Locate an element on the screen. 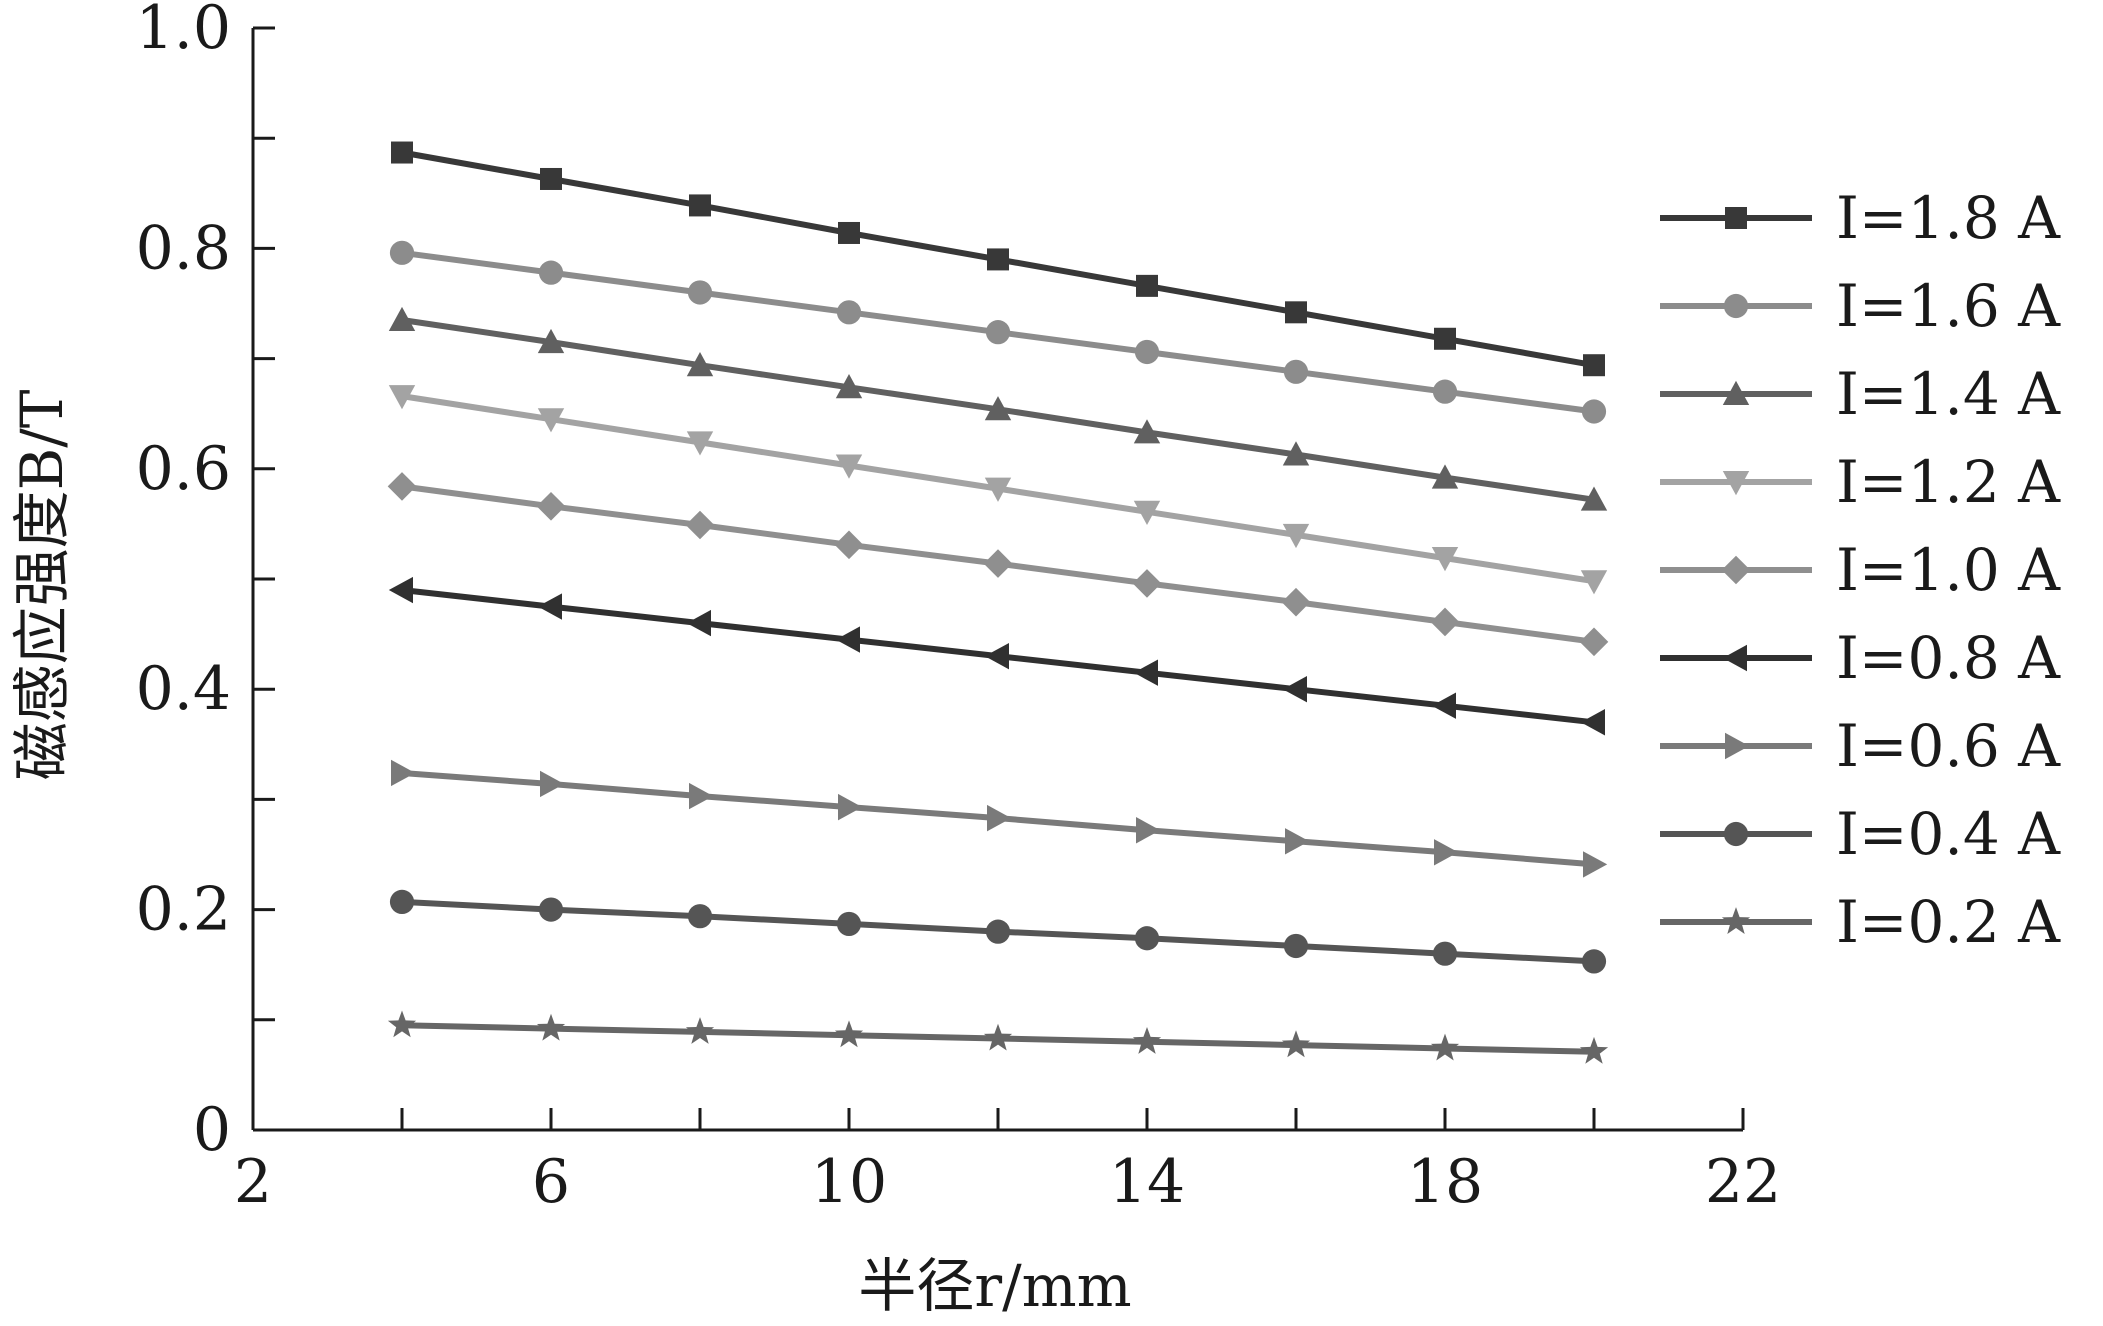 This screenshot has height=1326, width=2103. legend-entry: I=1.4 A is located at coordinates (1860, 394).